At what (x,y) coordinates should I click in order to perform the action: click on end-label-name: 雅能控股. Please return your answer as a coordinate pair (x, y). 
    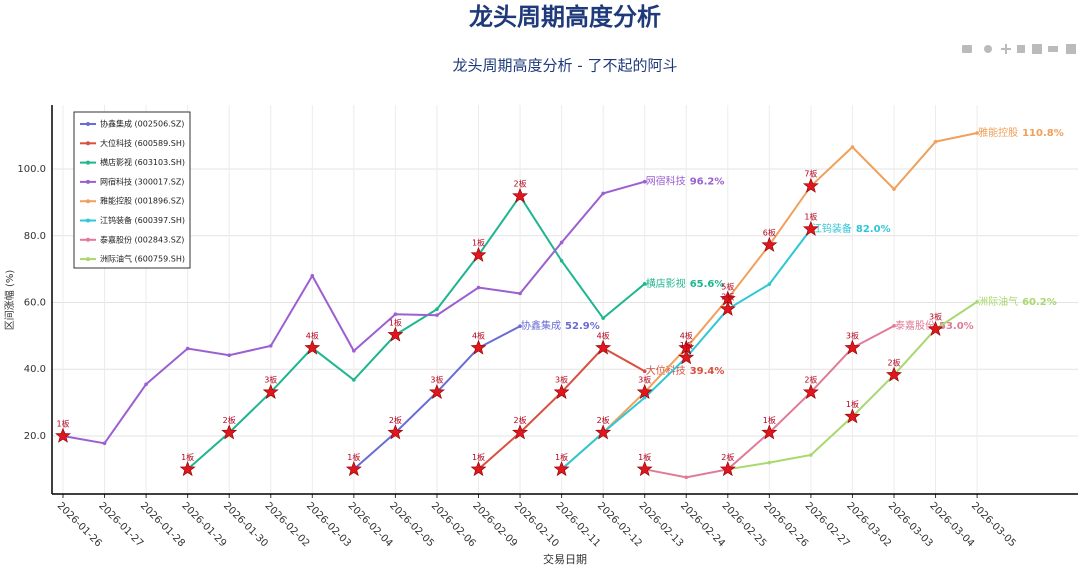
    Looking at the image, I should click on (998, 132).